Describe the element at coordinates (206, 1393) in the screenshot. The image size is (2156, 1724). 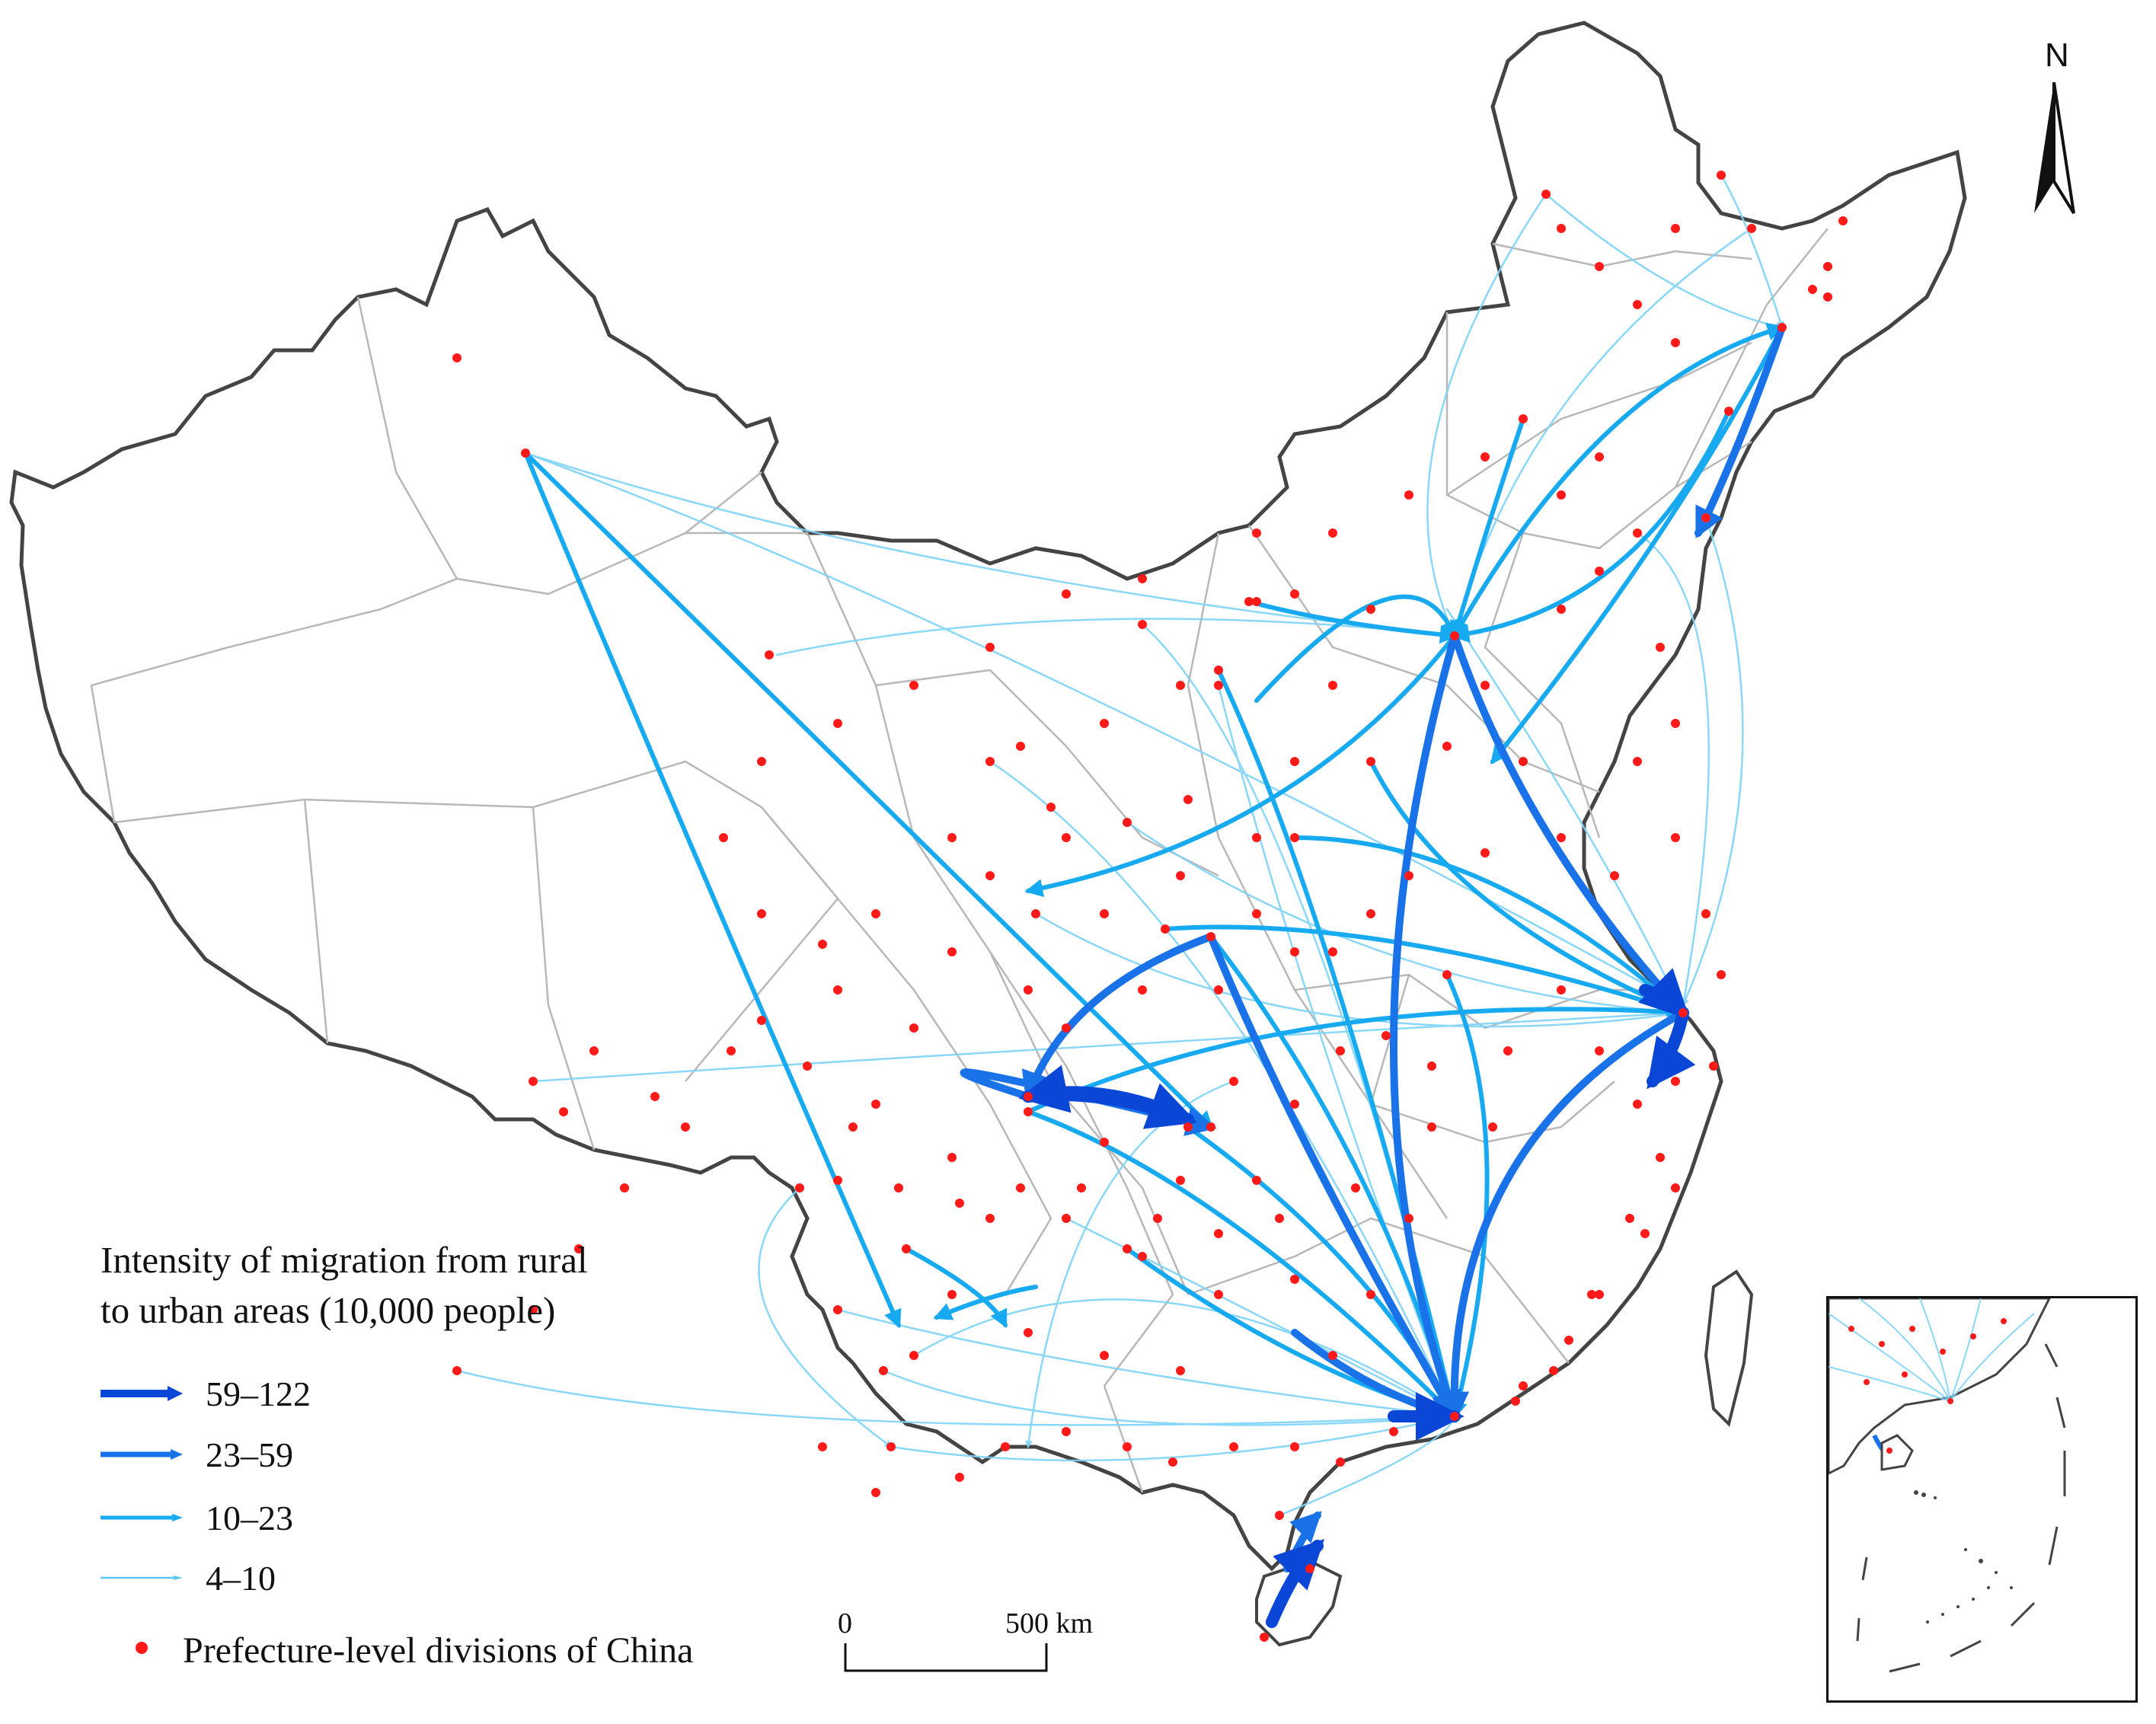
I see `legend-row-class-1: 59–122` at that location.